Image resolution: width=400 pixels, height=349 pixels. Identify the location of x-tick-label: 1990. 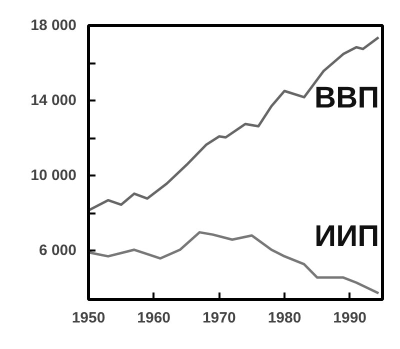
(350, 318).